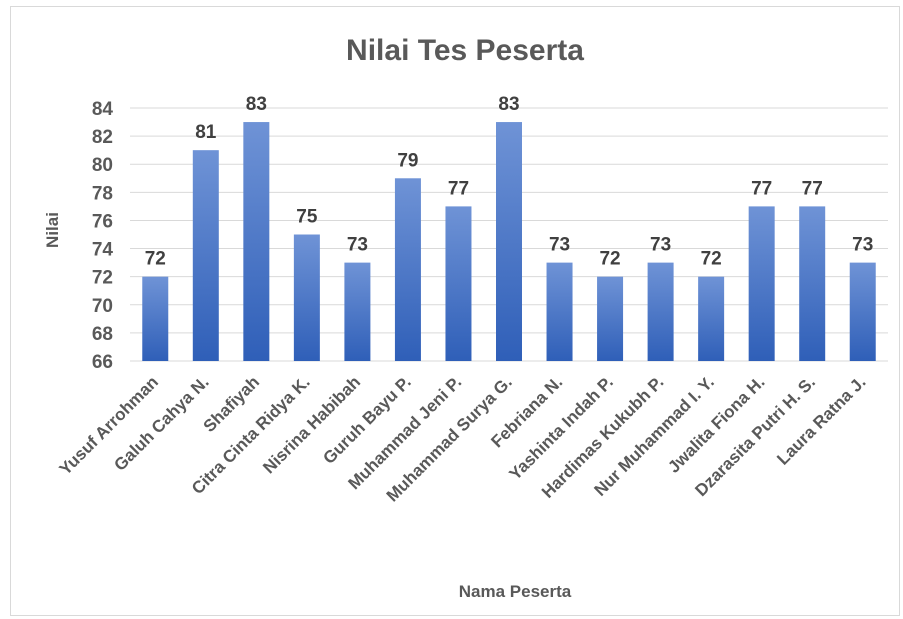 Image resolution: width=903 pixels, height=619 pixels. Describe the element at coordinates (366, 419) in the screenshot. I see `x-tick-label: Guruh Bayu P.` at that location.